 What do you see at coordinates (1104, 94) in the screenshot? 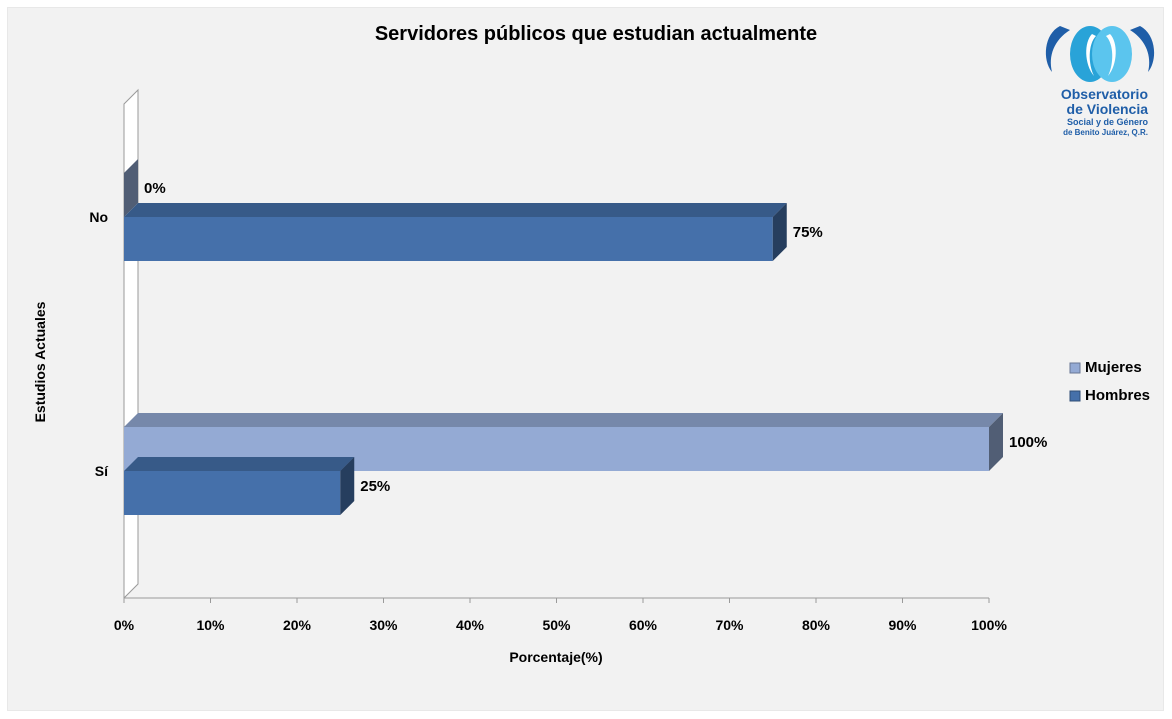
I see `logo-text-line1: Observatorio` at bounding box center [1104, 94].